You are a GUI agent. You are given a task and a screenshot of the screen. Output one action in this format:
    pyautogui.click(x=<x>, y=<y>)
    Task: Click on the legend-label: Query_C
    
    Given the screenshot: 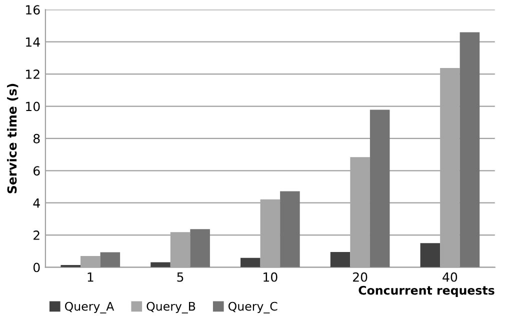 What is the action you would take?
    pyautogui.click(x=253, y=308)
    